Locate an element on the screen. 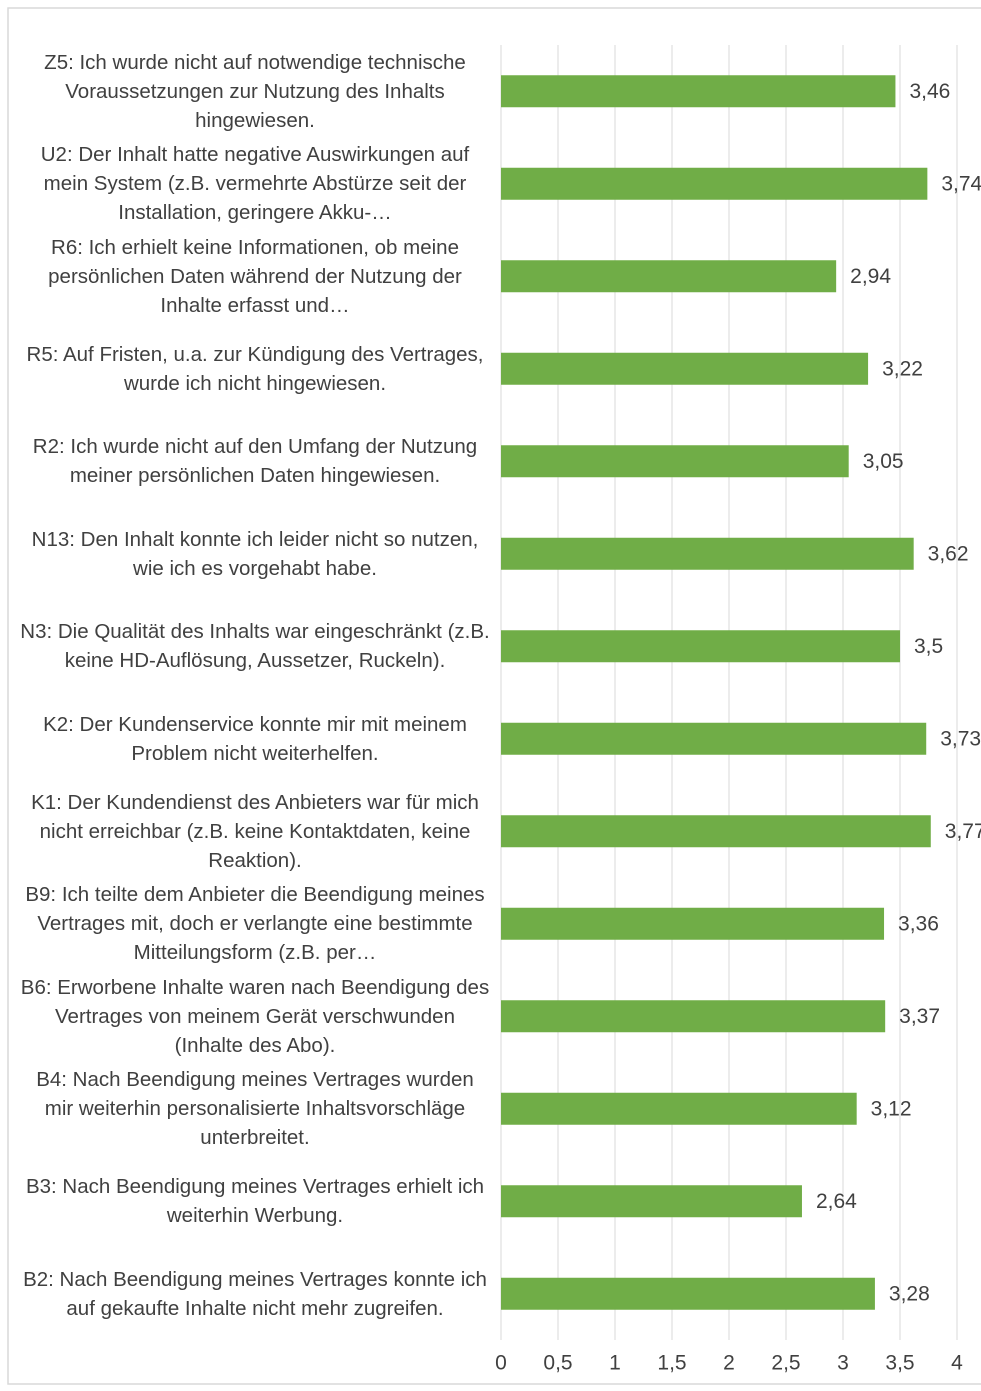 The height and width of the screenshot is (1391, 981). x-tick-label: 0,5 is located at coordinates (557, 1363).